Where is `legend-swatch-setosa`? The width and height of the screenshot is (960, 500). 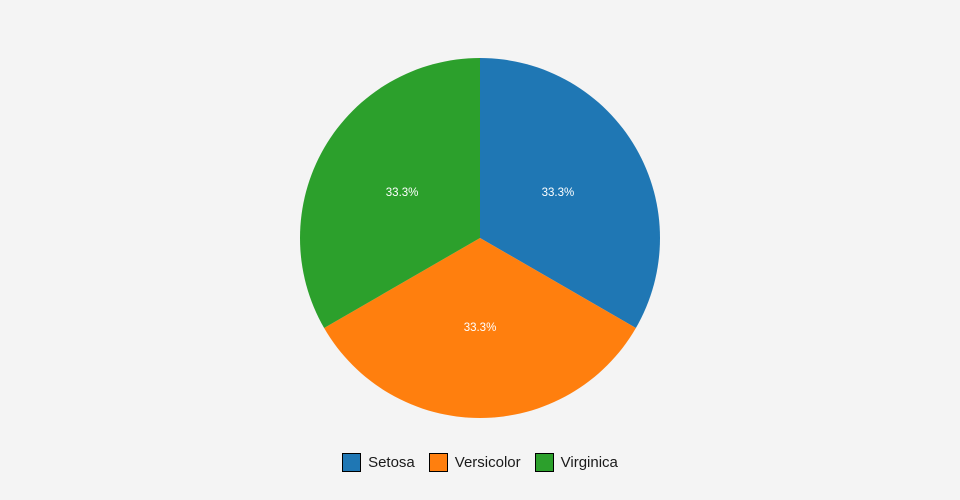
legend-swatch-setosa is located at coordinates (352, 462).